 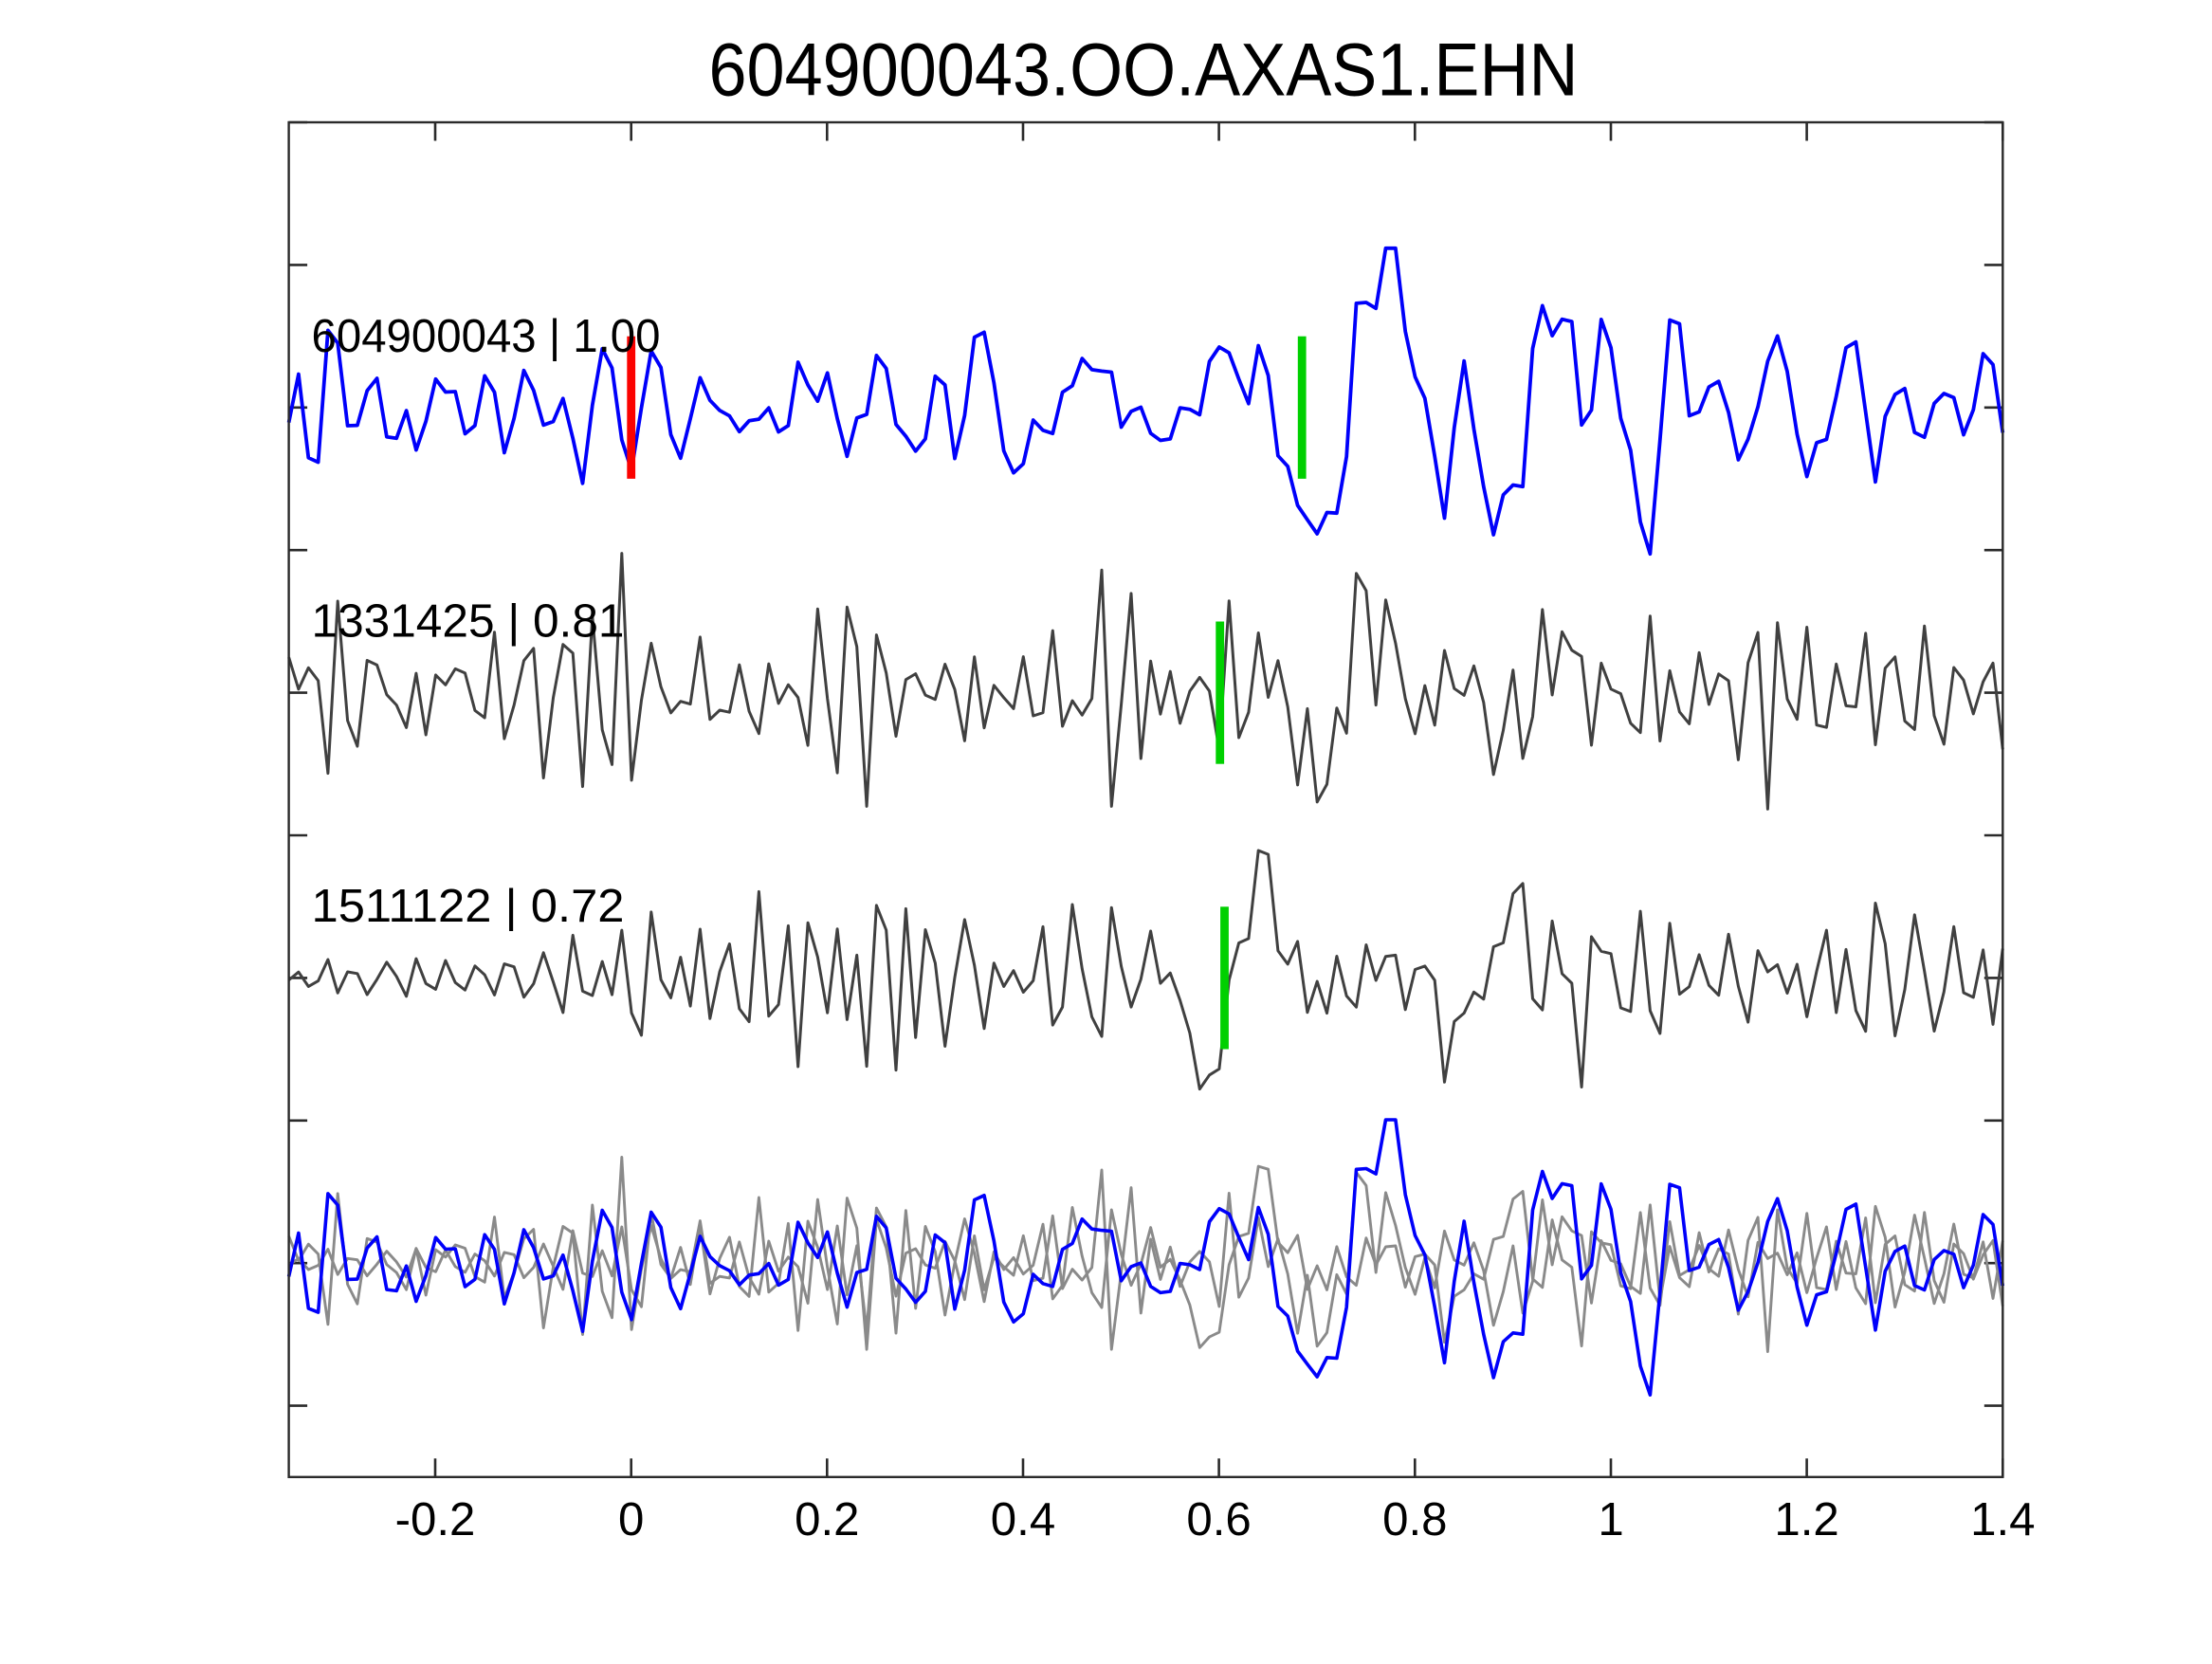 What do you see at coordinates (486, 336) in the screenshot?
I see `svg-text: 604900043 | 1.00` at bounding box center [486, 336].